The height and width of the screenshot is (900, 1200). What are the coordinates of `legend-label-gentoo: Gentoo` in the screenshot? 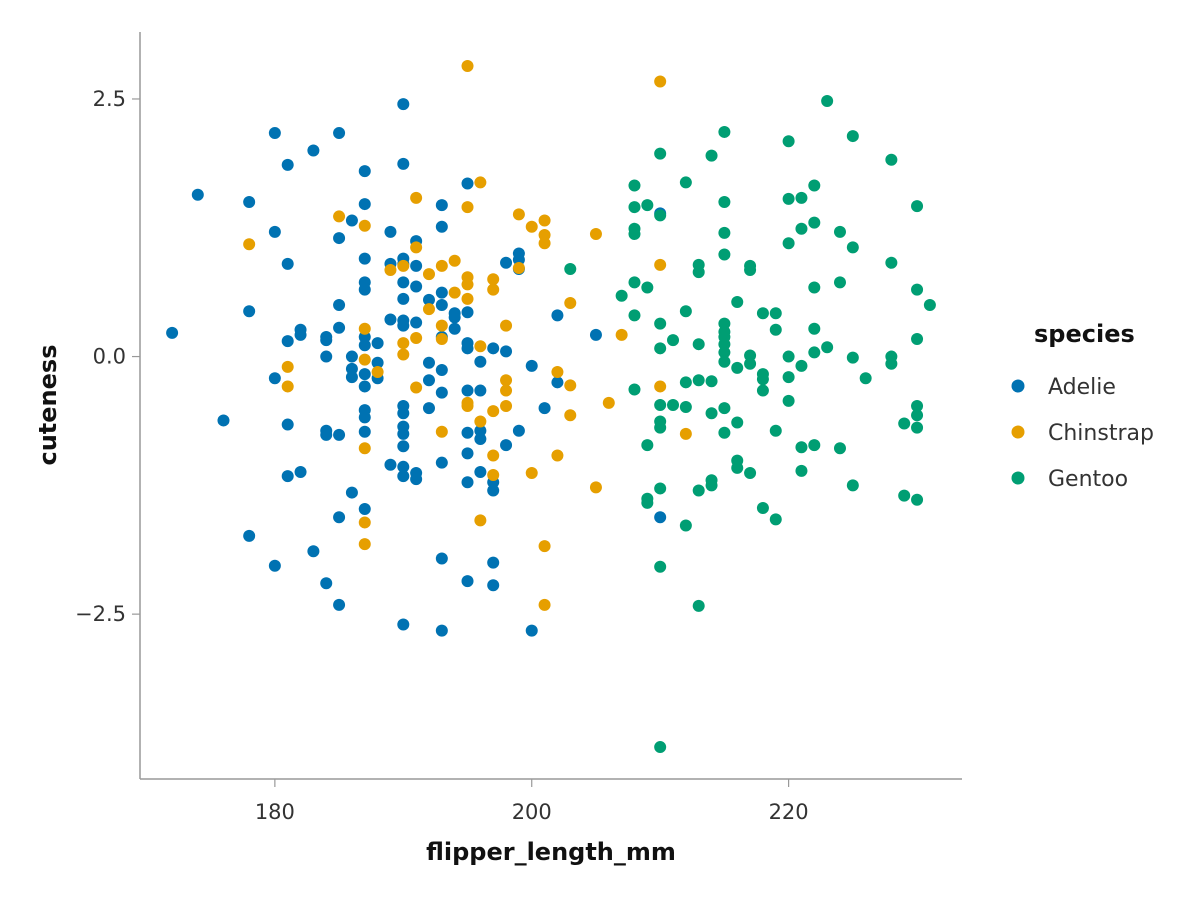 It's located at (1088, 479).